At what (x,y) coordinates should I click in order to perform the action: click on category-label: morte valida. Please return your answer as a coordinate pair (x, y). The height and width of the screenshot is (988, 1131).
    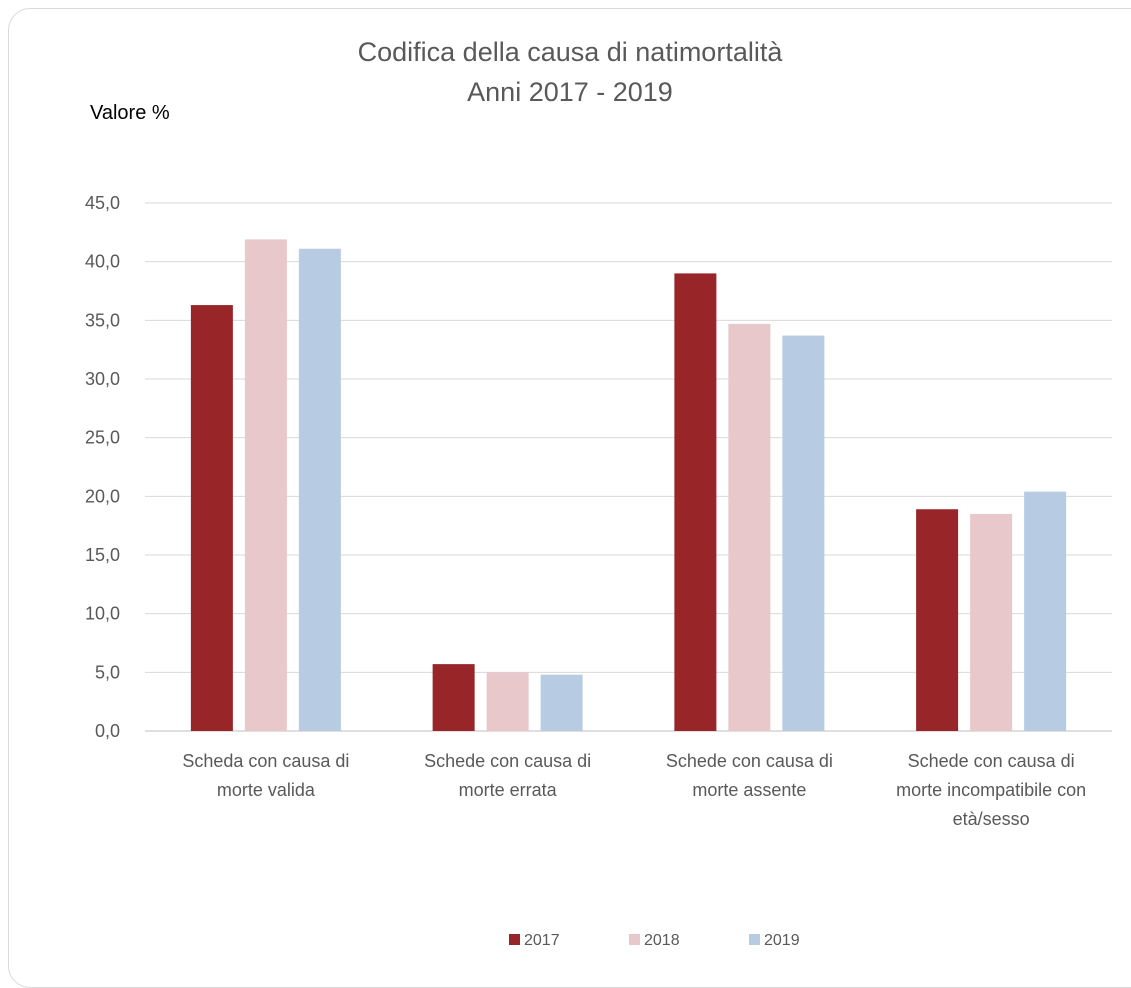
    Looking at the image, I should click on (266, 790).